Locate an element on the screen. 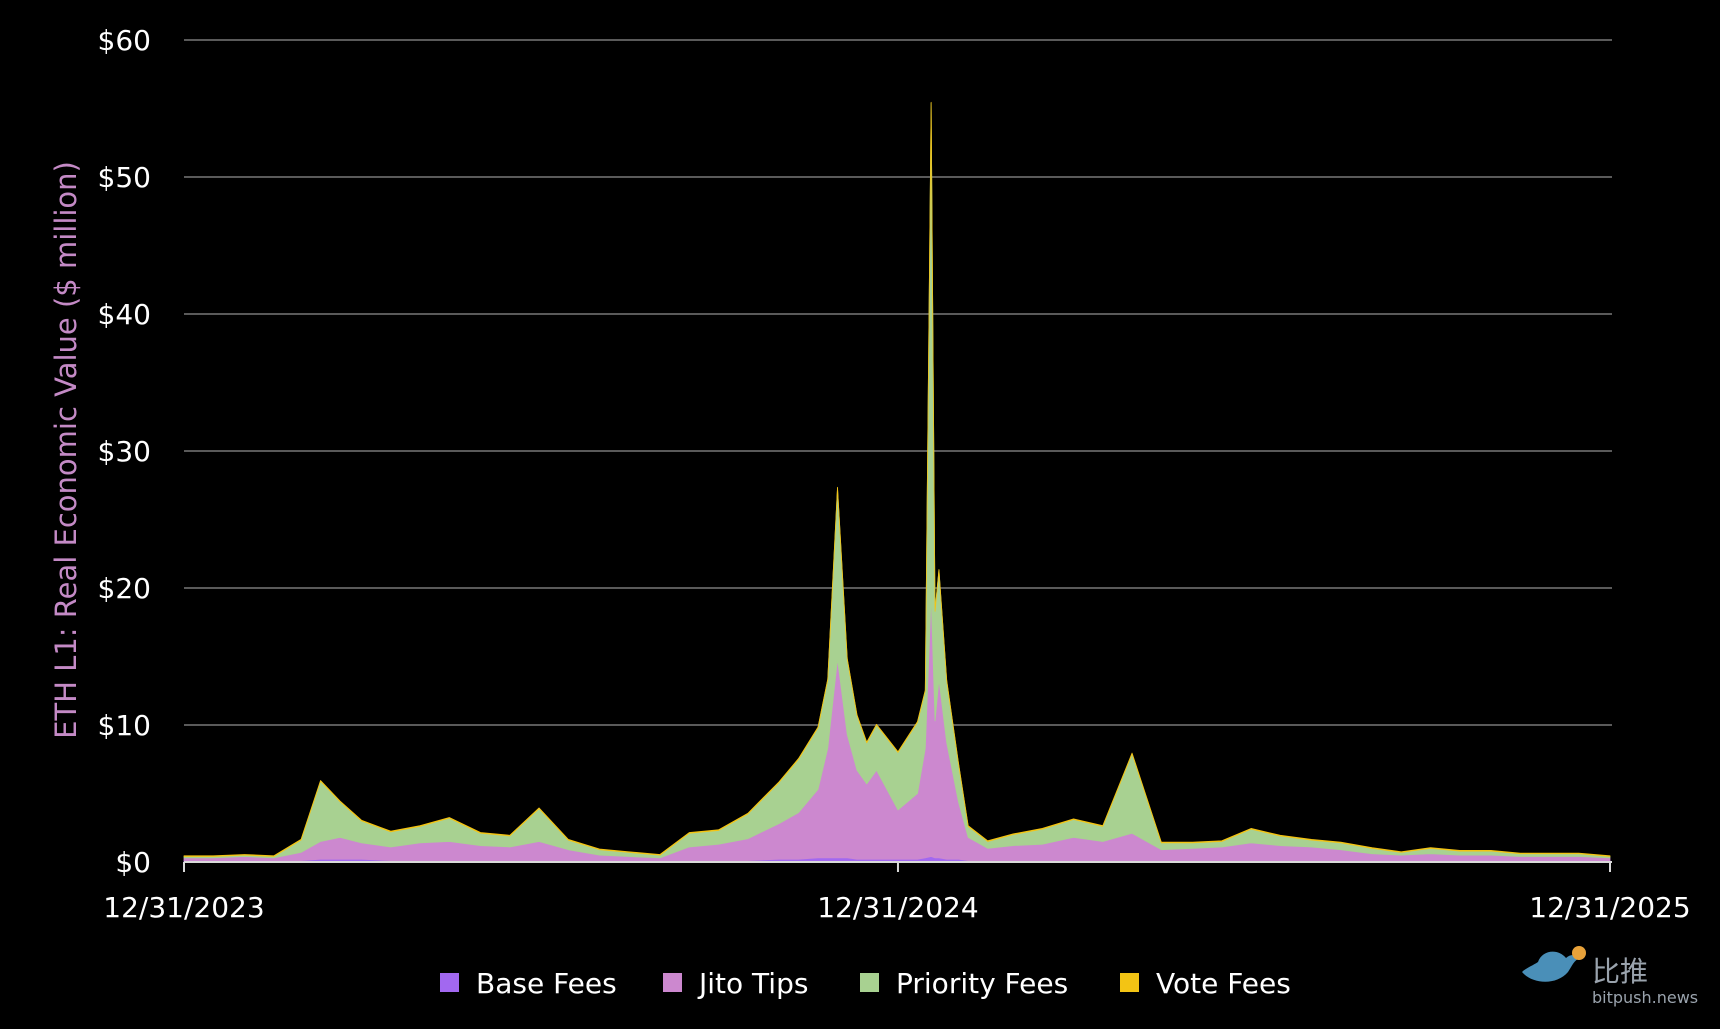 The image size is (1720, 1029). y-tick-label: $50 is located at coordinates (124, 177).